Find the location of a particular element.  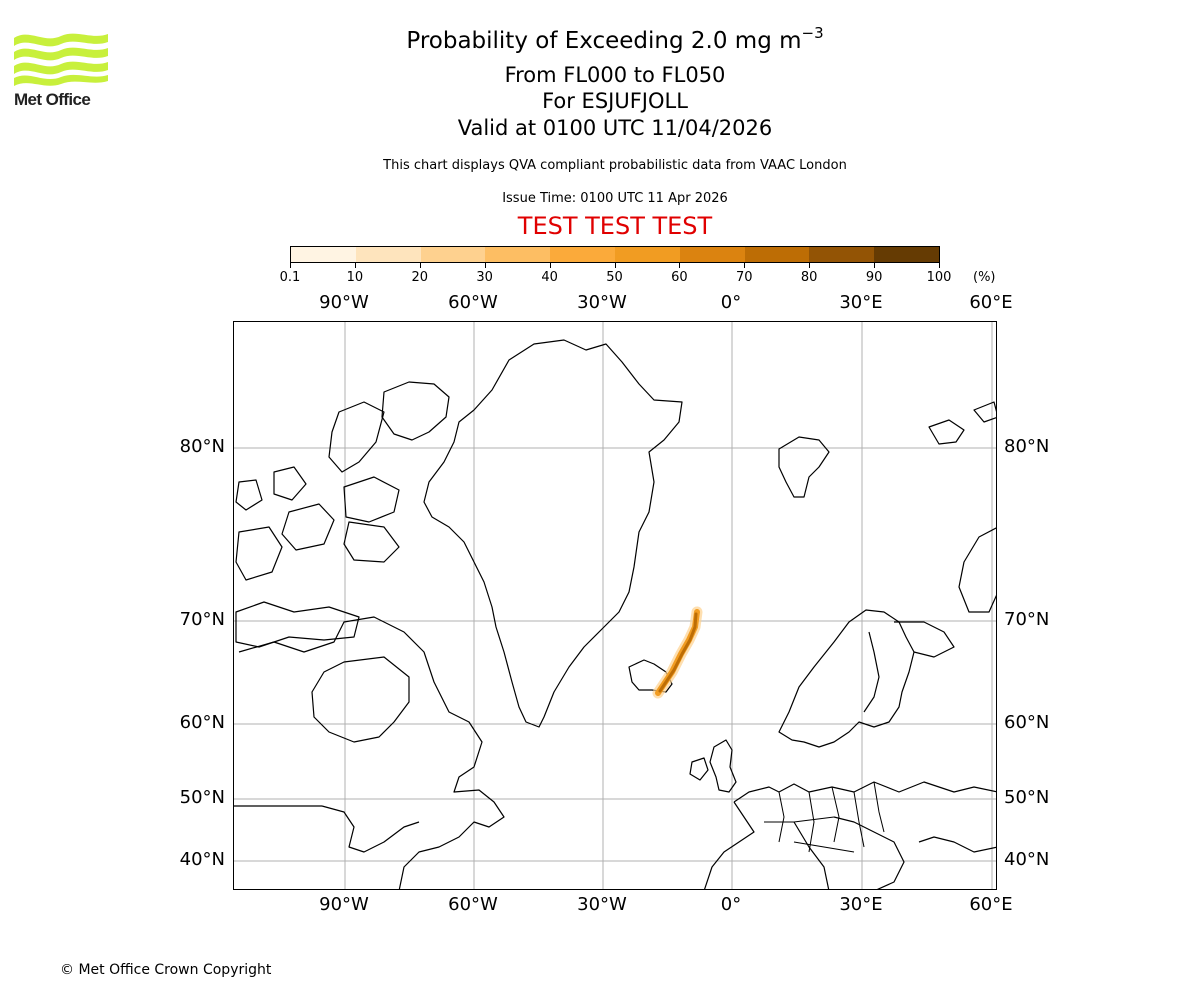

colorbar-unit: (%) is located at coordinates (984, 277).